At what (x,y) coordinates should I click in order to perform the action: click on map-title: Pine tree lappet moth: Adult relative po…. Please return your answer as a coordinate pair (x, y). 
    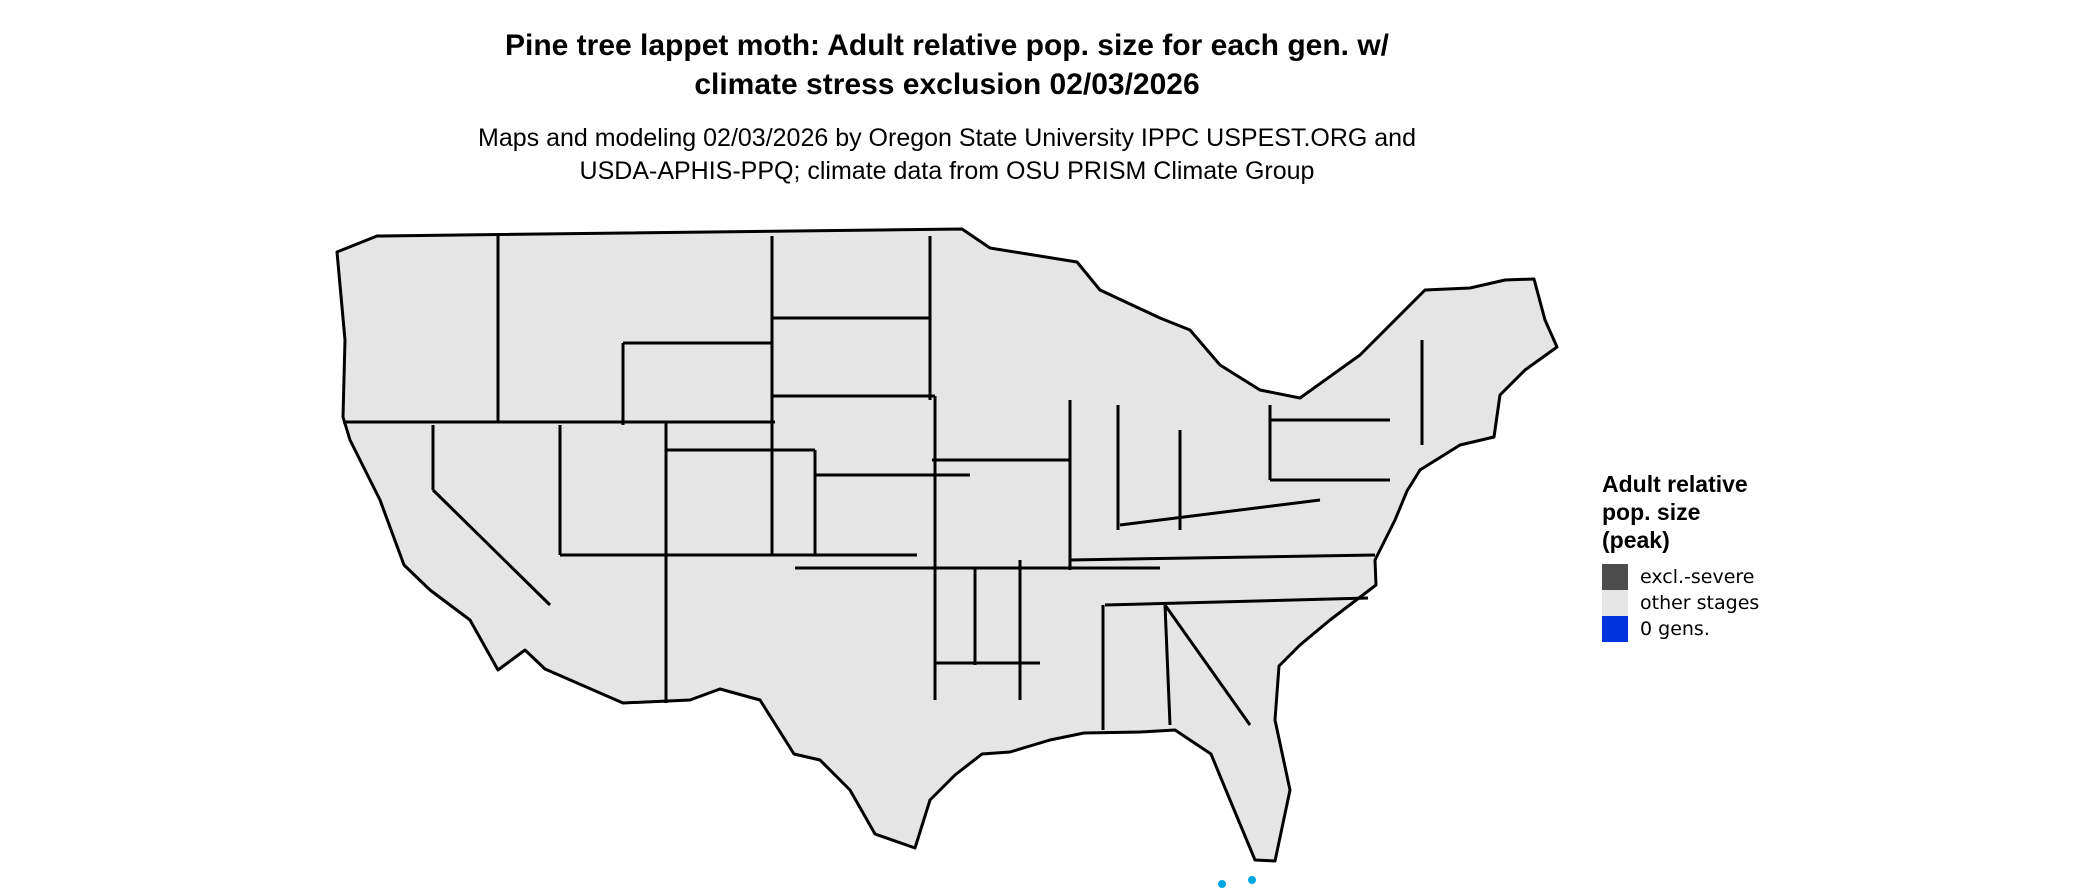
    Looking at the image, I should click on (947, 65).